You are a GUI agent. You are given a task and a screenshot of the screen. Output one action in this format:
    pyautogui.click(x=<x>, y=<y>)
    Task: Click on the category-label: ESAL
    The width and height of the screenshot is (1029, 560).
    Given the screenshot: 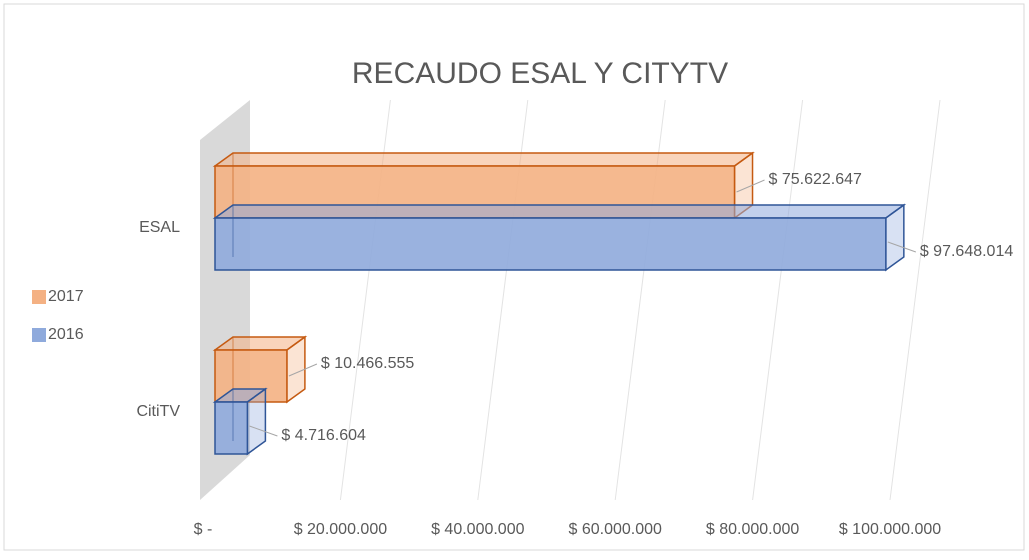 What is the action you would take?
    pyautogui.click(x=159, y=227)
    